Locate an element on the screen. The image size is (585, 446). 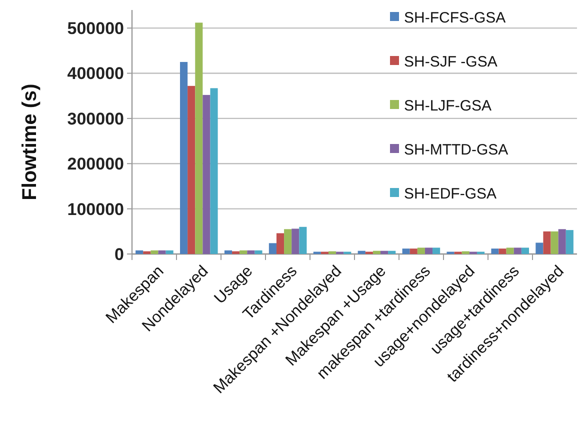
legend-label: SH-FCFS-GSA is located at coordinates (455, 17).